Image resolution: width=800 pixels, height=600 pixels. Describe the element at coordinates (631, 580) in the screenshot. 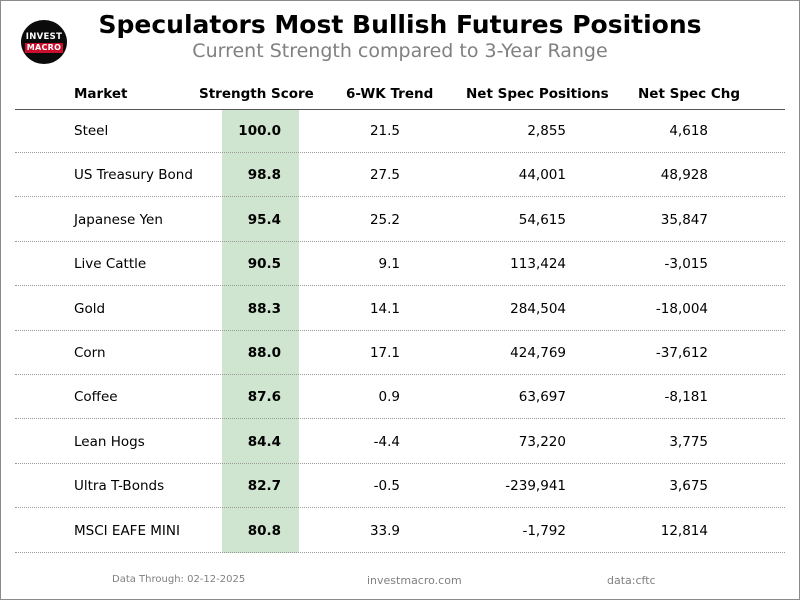

I see `footer-source: data:cftc` at that location.